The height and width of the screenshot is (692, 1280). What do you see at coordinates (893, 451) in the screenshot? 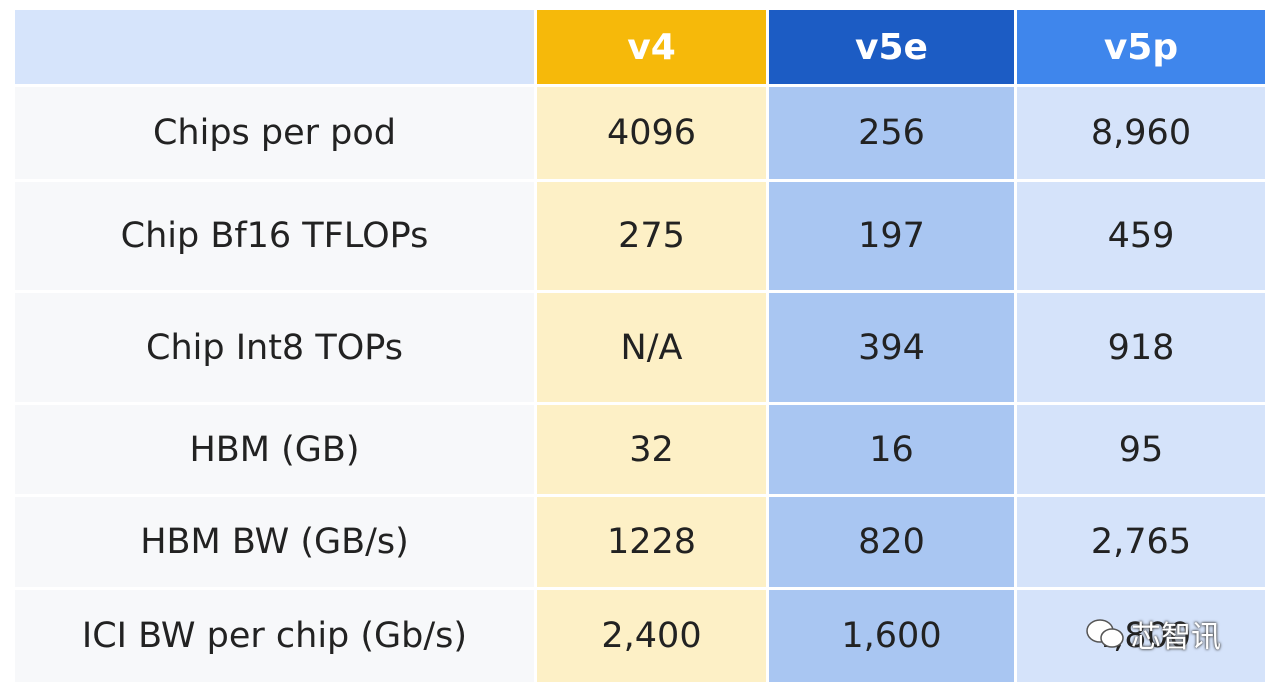
I see `value-cell: 16` at bounding box center [893, 451].